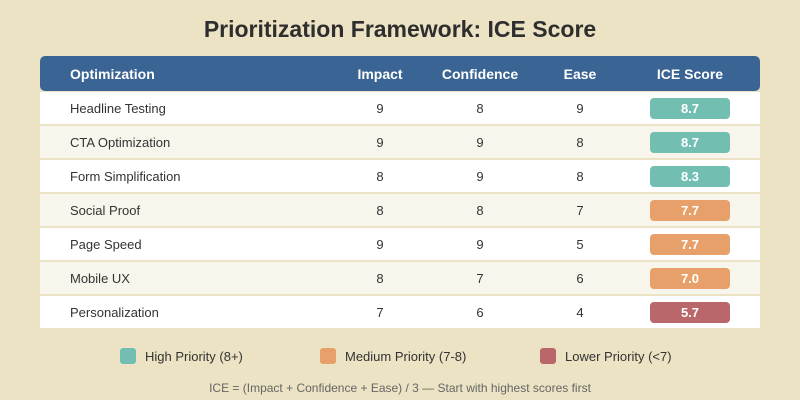  What do you see at coordinates (114, 312) in the screenshot?
I see `optimization-name: Personalization` at bounding box center [114, 312].